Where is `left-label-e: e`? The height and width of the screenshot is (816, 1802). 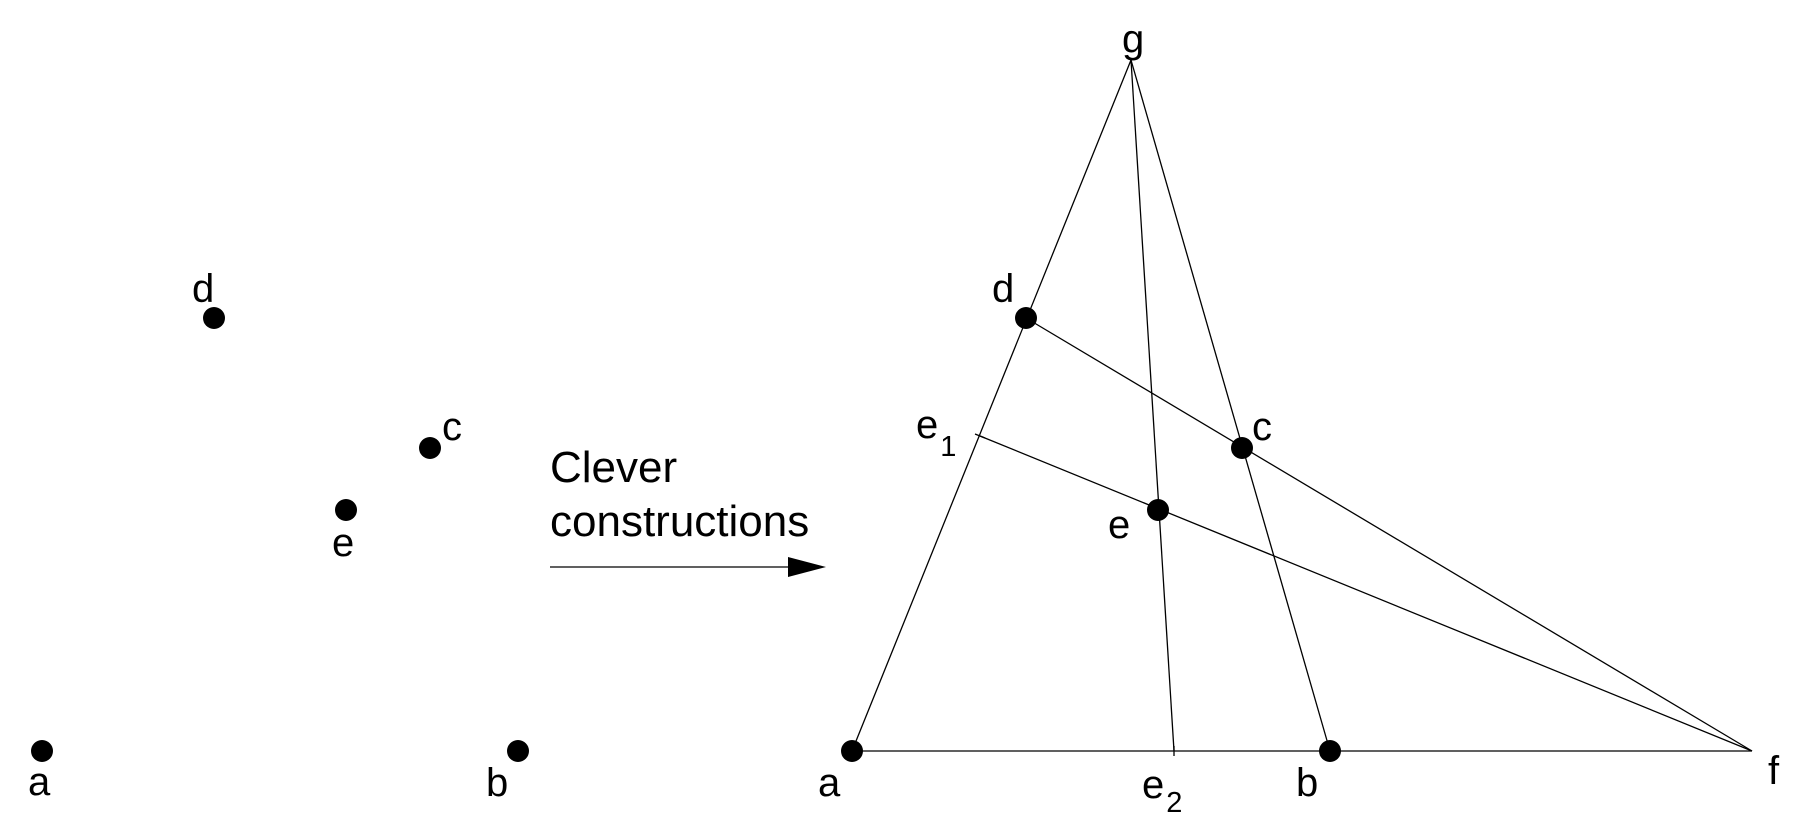 left-label-e: e is located at coordinates (343, 543).